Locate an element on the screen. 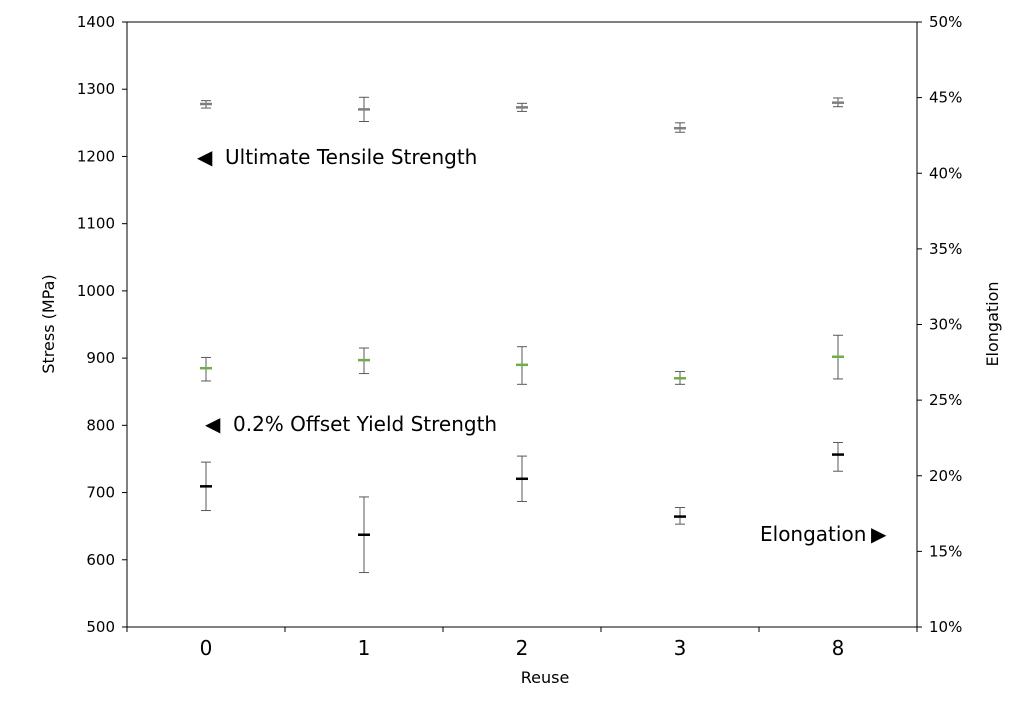  right-tick-label: 30% is located at coordinates (945, 325).